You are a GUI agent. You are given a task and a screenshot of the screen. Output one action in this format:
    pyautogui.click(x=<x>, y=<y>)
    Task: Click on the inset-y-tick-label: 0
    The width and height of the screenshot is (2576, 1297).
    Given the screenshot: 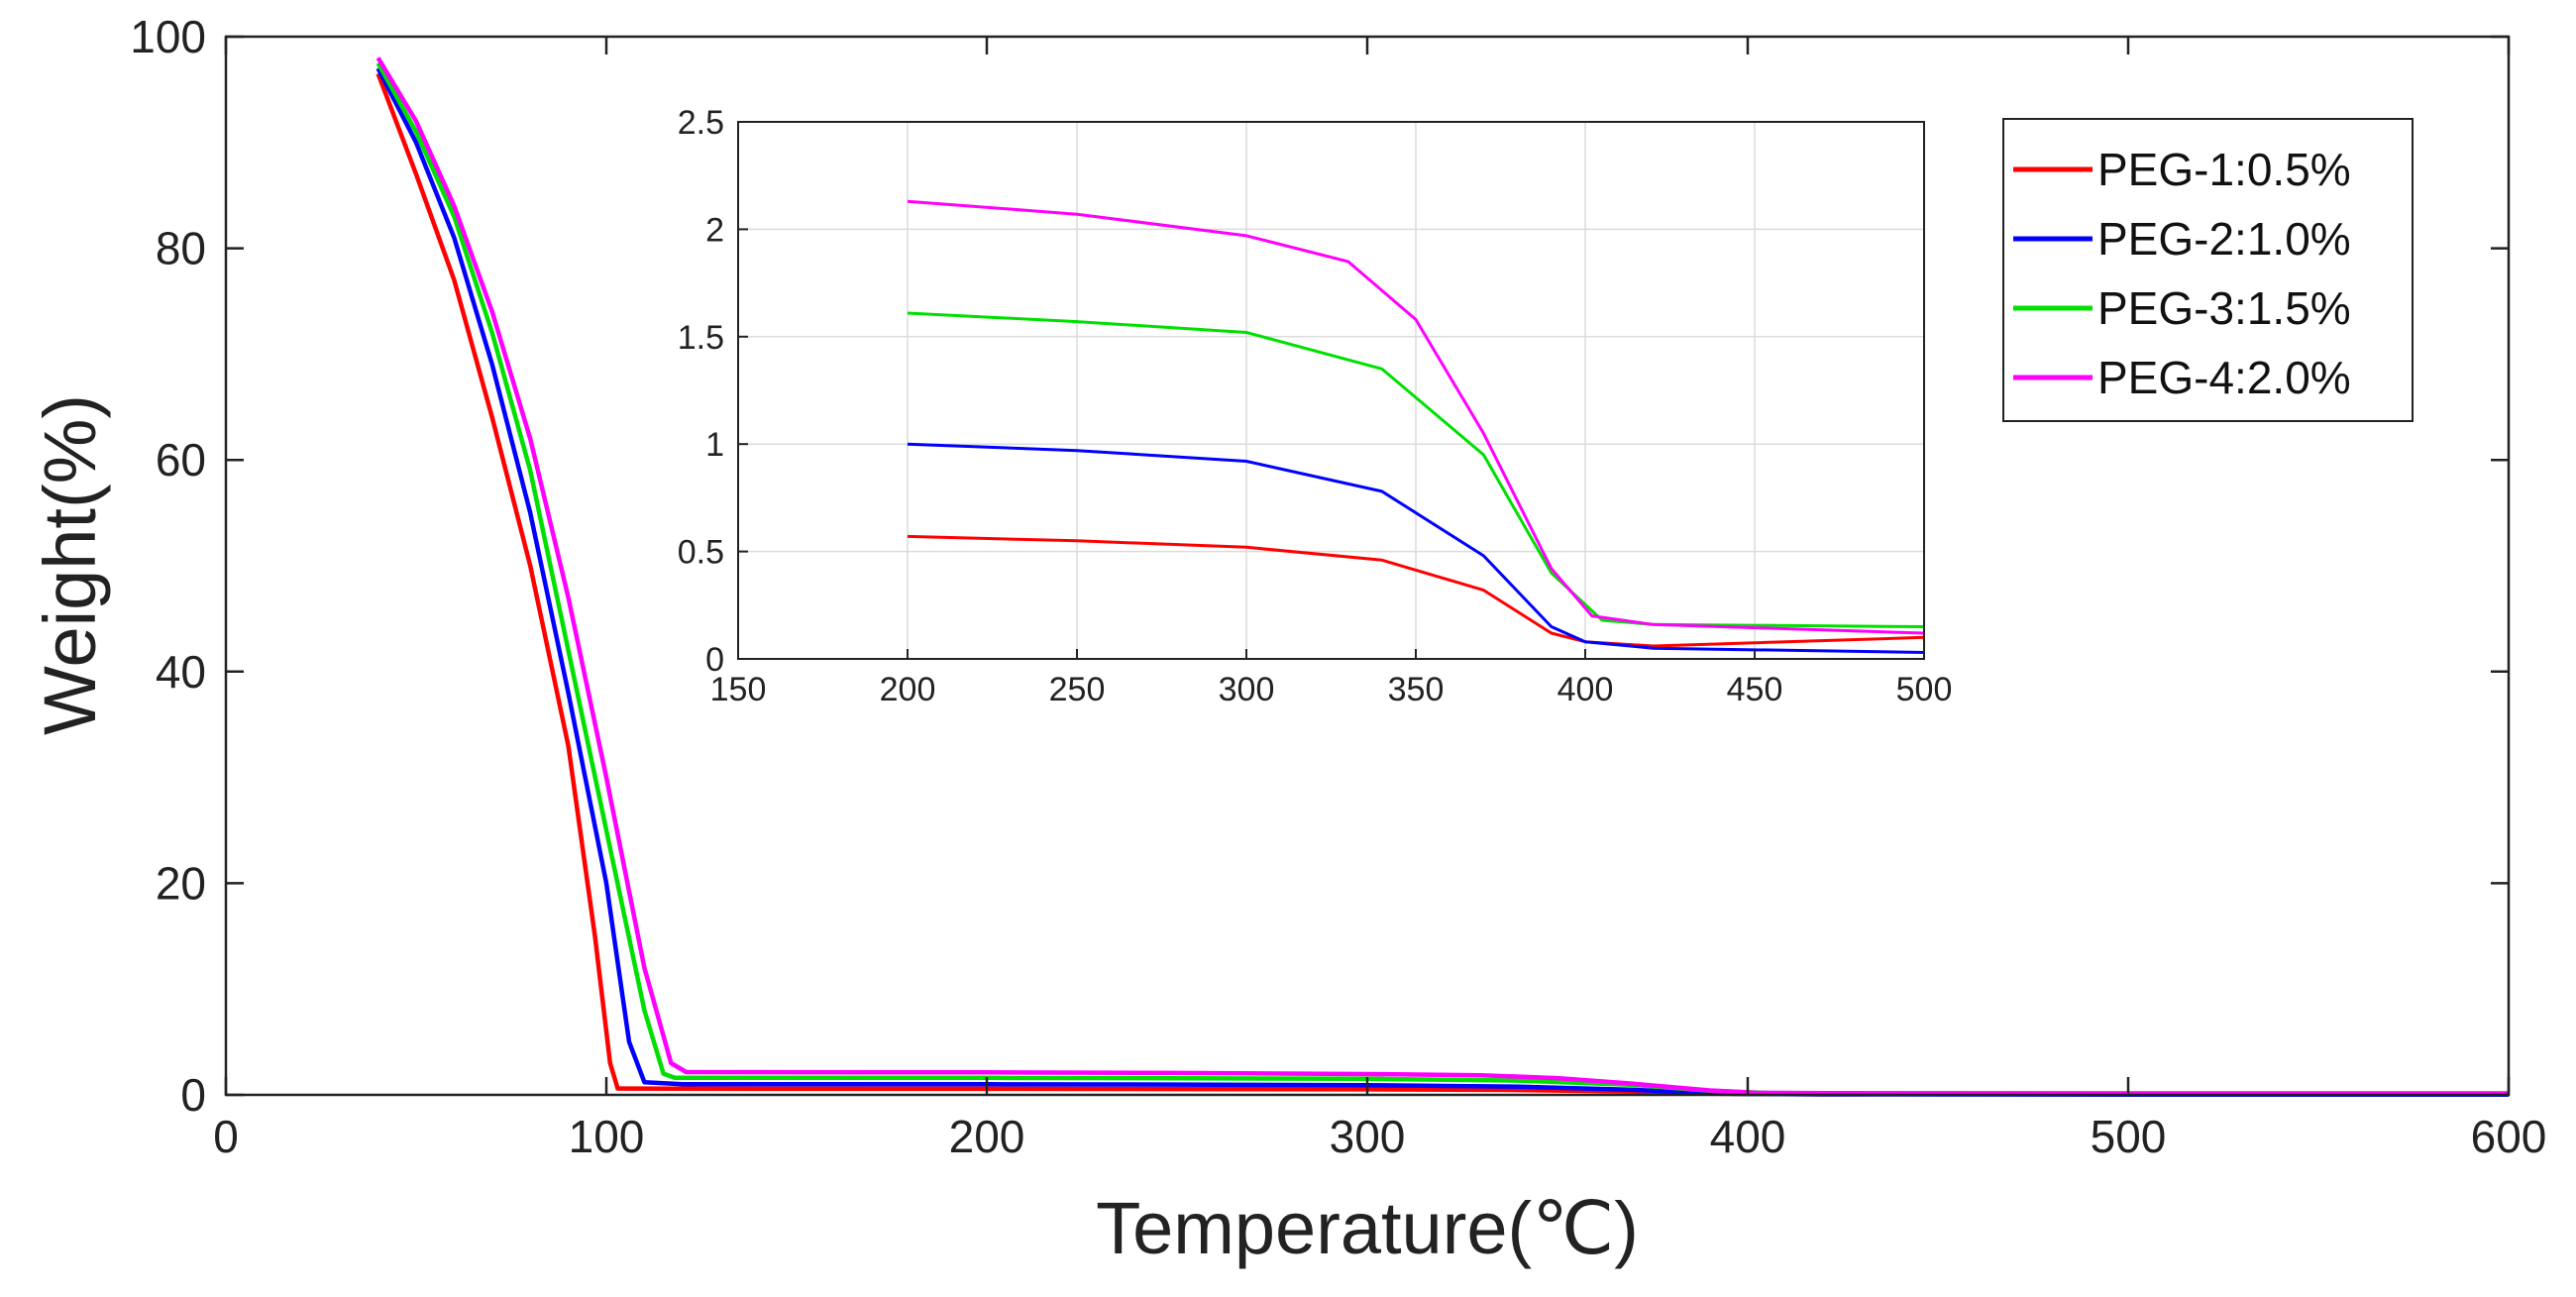 What is the action you would take?
    pyautogui.click(x=714, y=660)
    